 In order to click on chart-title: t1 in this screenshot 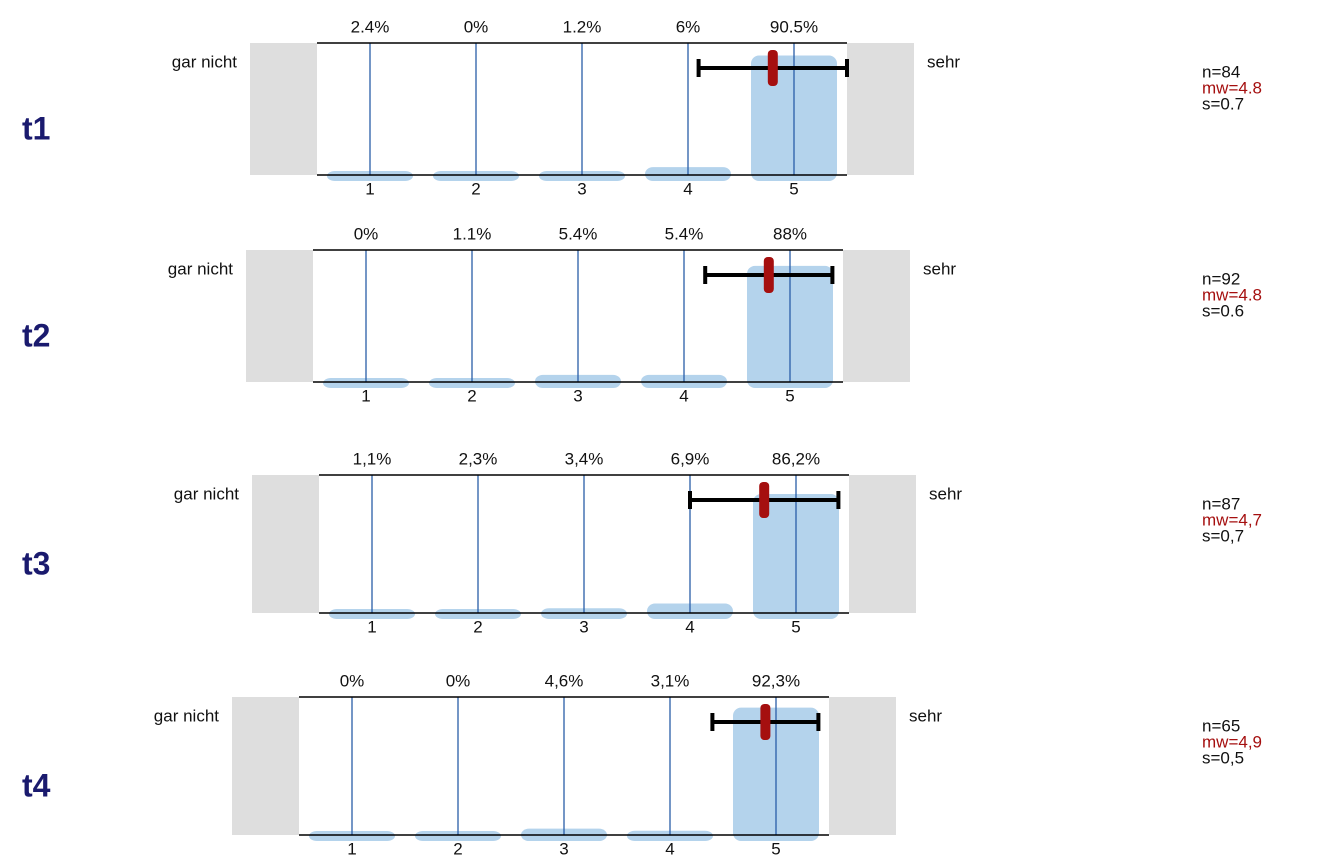, I will do `click(36, 128)`.